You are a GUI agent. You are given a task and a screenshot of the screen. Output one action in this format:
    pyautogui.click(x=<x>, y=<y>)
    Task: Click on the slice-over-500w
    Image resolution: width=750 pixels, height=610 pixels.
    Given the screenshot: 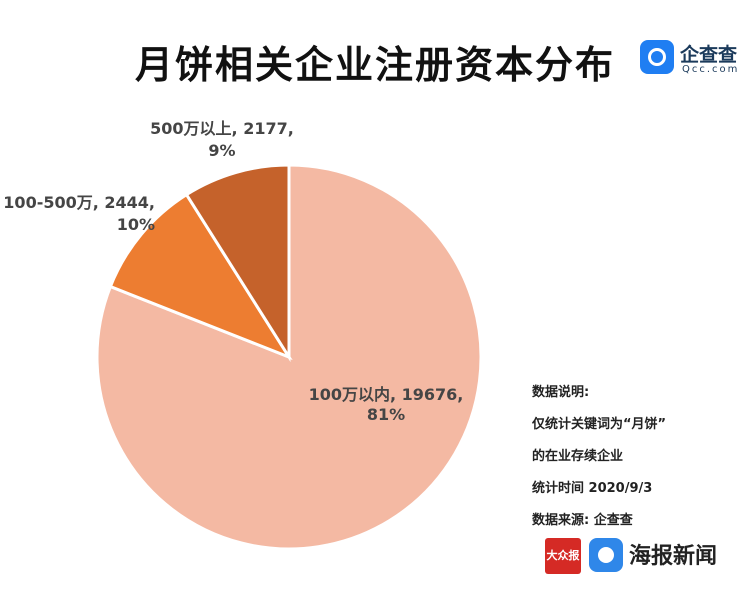 What is the action you would take?
    pyautogui.click(x=237, y=263)
    